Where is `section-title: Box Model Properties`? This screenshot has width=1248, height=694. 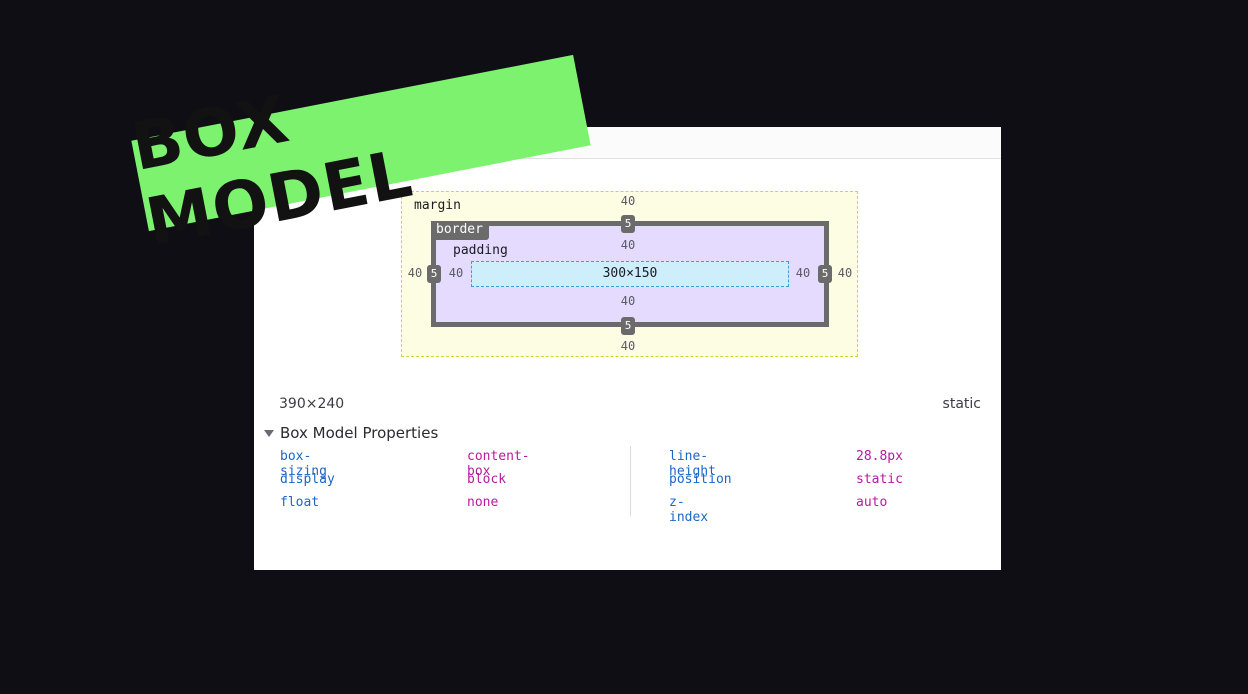 section-title: Box Model Properties is located at coordinates (359, 433).